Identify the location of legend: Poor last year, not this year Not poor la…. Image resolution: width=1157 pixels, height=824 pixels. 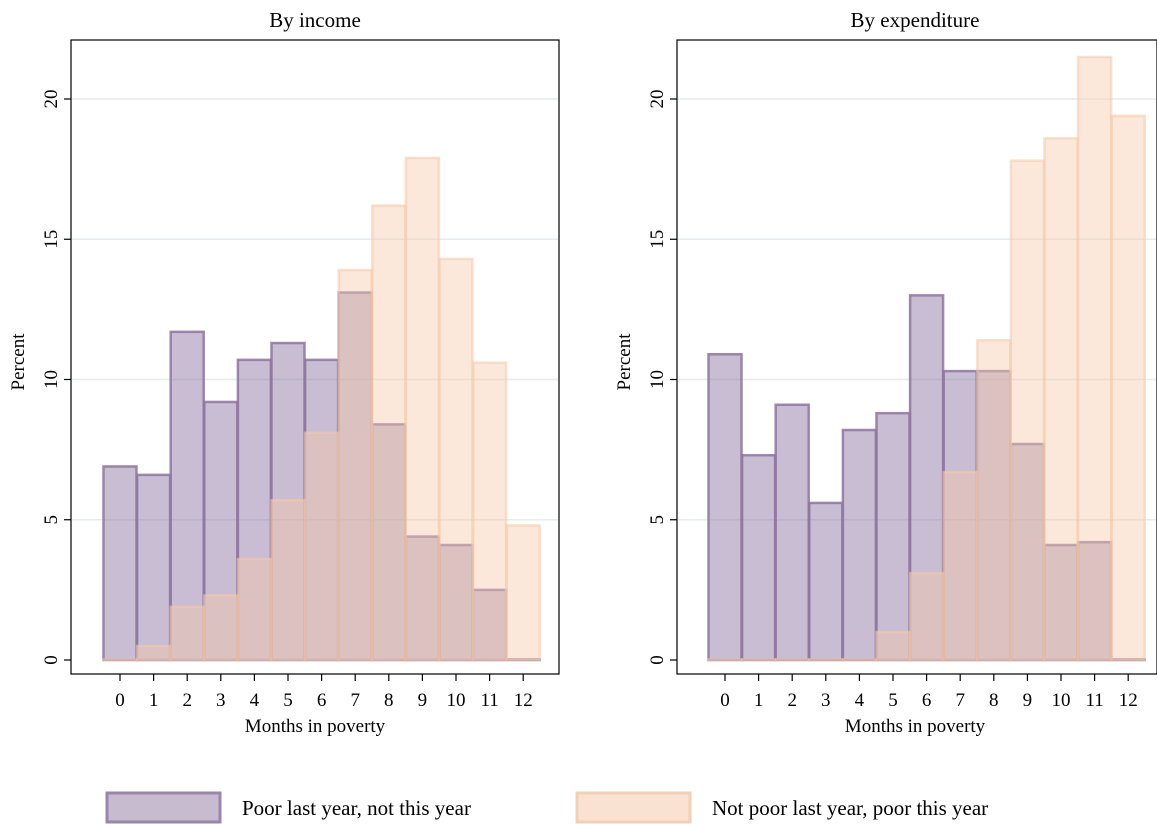
(546, 807).